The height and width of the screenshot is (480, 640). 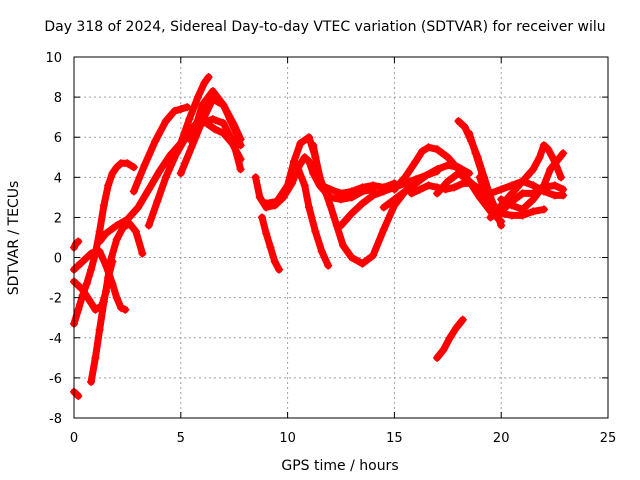 What do you see at coordinates (394, 438) in the screenshot?
I see `x-tick-label: 15` at bounding box center [394, 438].